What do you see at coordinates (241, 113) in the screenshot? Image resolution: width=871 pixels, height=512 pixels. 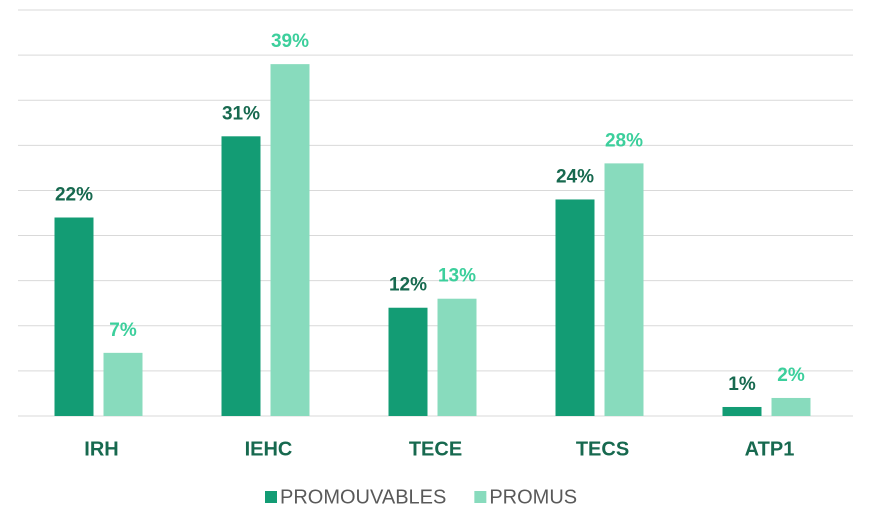 I see `data-label: 31%` at bounding box center [241, 113].